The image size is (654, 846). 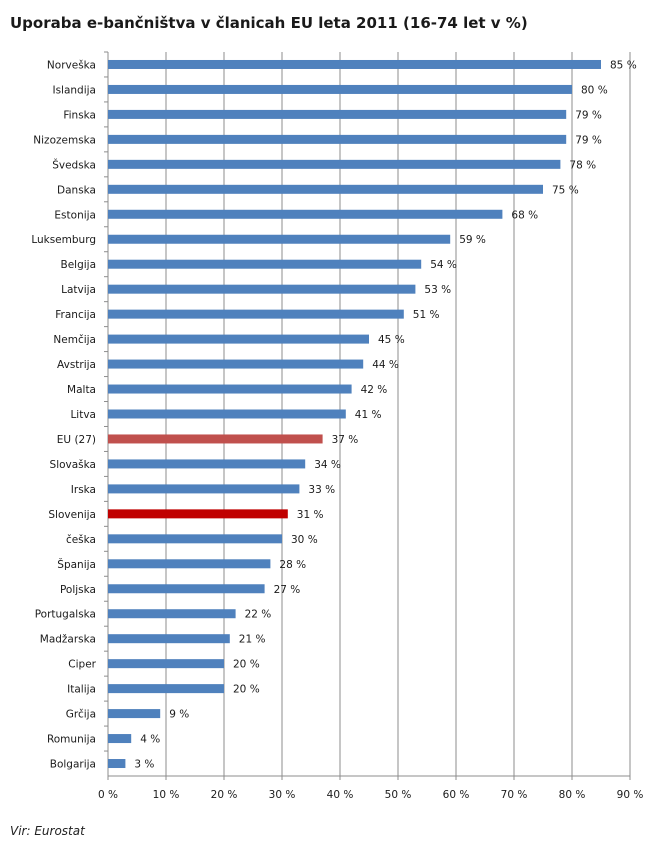 I want to click on x-tick-label: 20 %, so click(x=224, y=795).